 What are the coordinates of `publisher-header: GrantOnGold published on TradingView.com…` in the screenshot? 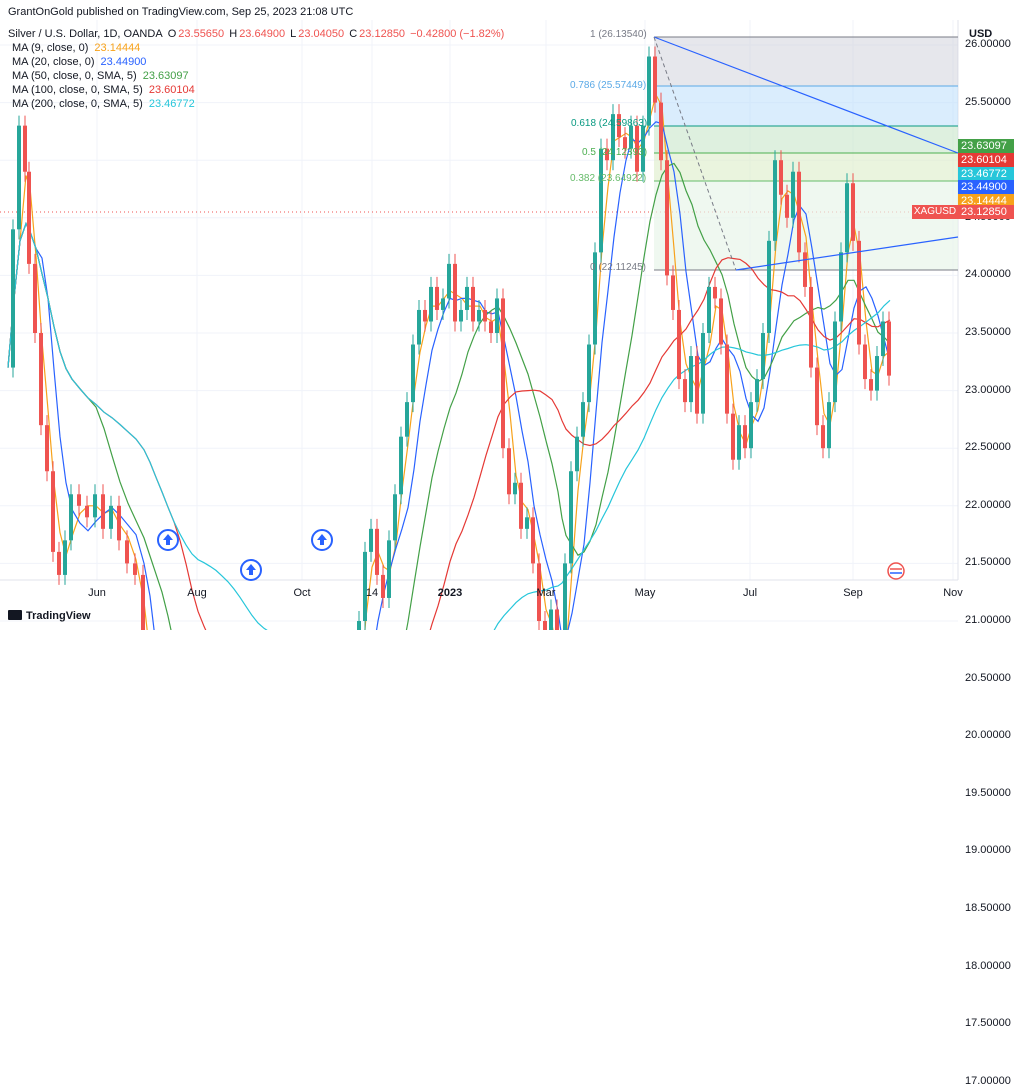 It's located at (181, 12).